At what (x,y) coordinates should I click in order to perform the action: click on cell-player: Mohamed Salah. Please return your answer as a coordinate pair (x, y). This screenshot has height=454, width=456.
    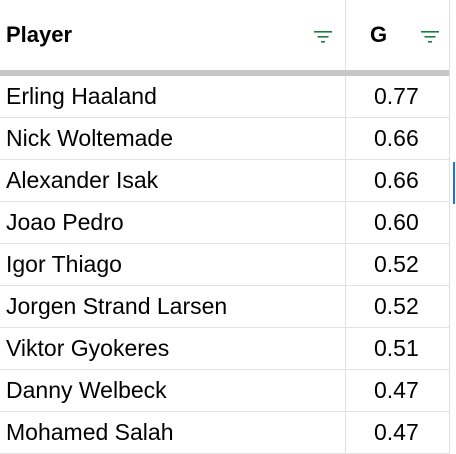
    Looking at the image, I should click on (90, 432).